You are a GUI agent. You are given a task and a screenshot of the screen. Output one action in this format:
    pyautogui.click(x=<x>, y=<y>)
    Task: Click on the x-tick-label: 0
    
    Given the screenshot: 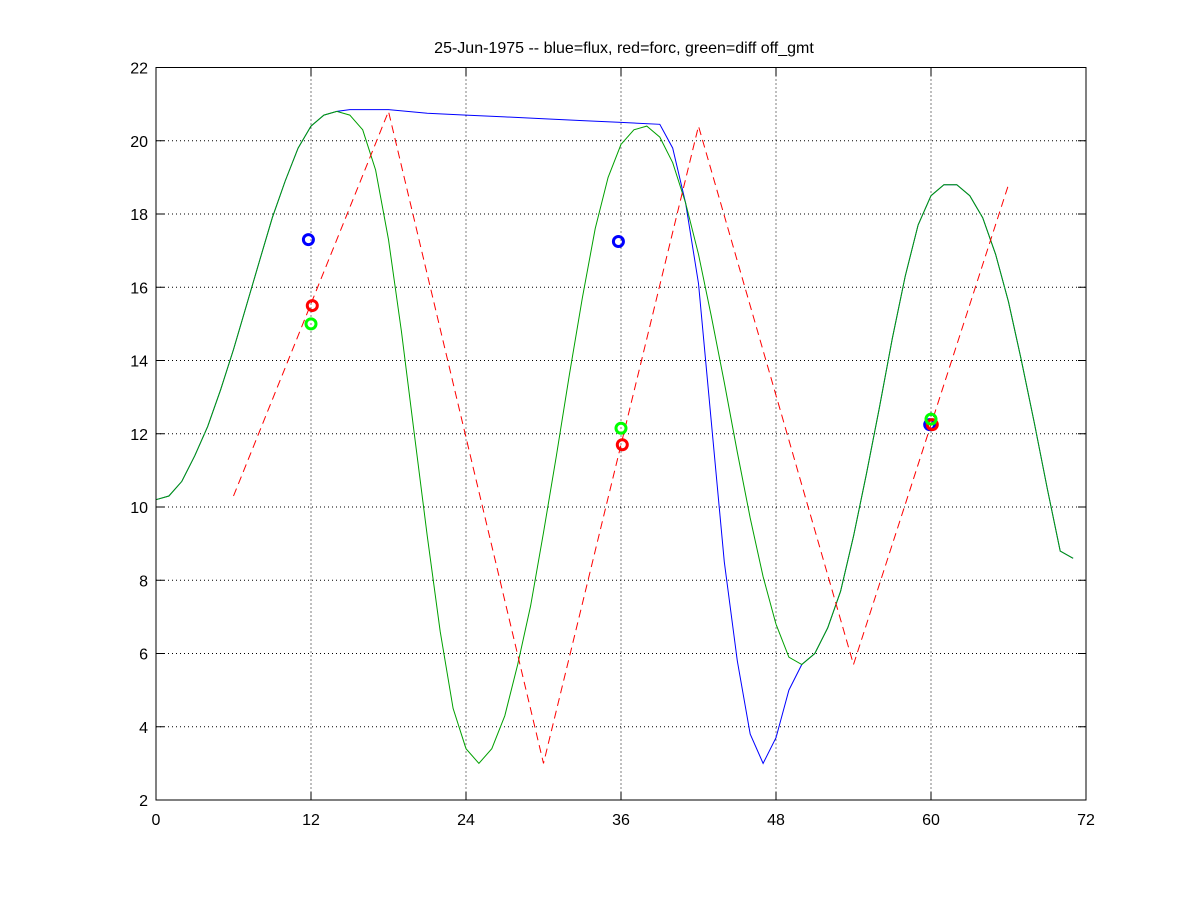 What is the action you would take?
    pyautogui.click(x=156, y=820)
    